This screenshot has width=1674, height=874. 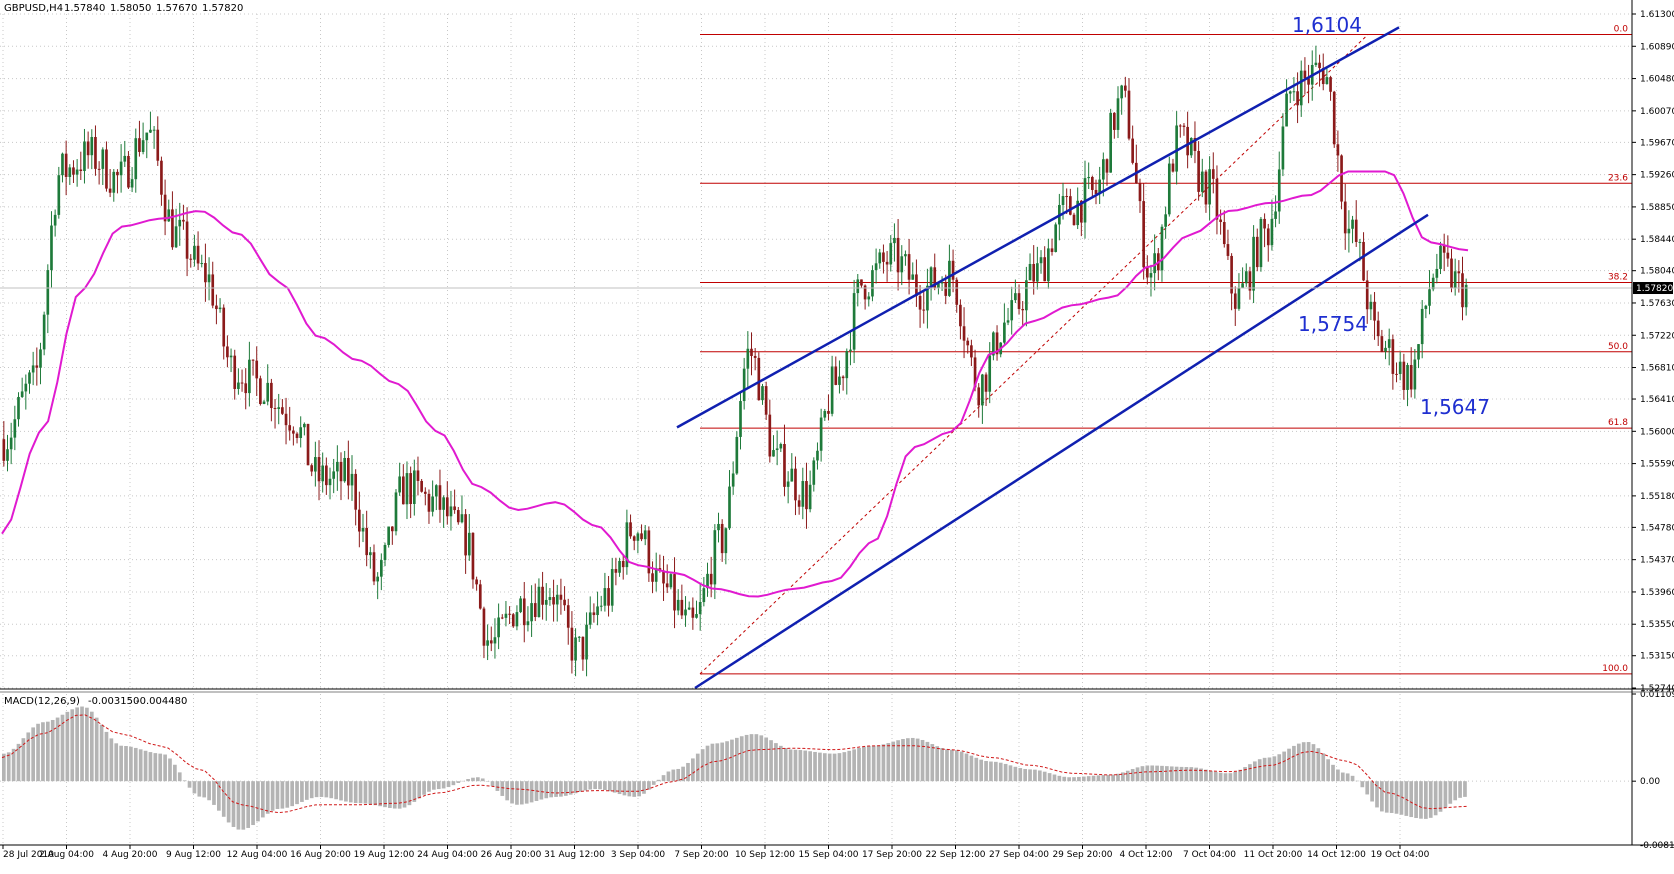 What do you see at coordinates (1618, 277) in the screenshot?
I see `fib-level-label: 38.2` at bounding box center [1618, 277].